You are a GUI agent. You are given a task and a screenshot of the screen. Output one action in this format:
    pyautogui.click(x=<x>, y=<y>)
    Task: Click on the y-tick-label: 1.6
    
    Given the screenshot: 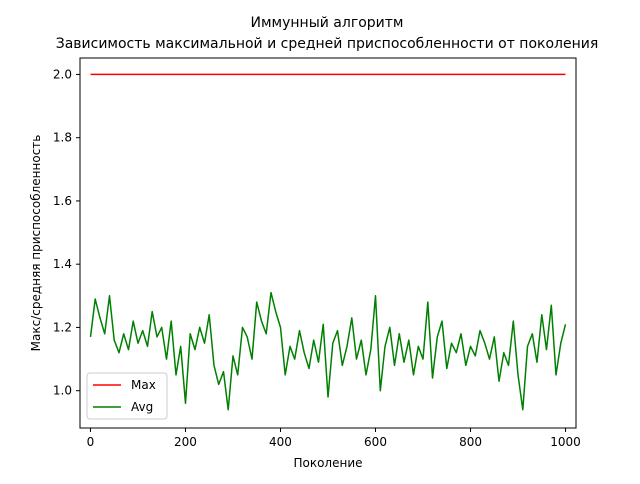 What is the action you would take?
    pyautogui.click(x=62, y=201)
    